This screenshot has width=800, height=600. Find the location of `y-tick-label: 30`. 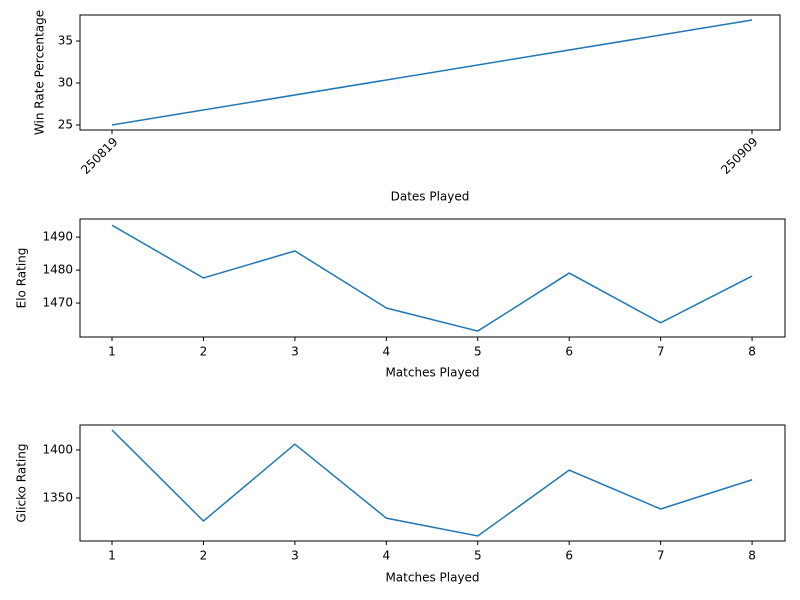

y-tick-label: 30 is located at coordinates (65, 82).